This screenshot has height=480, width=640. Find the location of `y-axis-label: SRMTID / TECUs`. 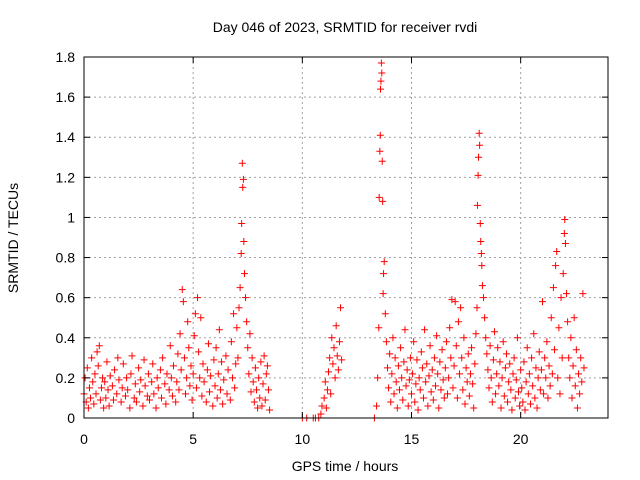

y-axis-label: SRMTID / TECUs is located at coordinates (13, 238).